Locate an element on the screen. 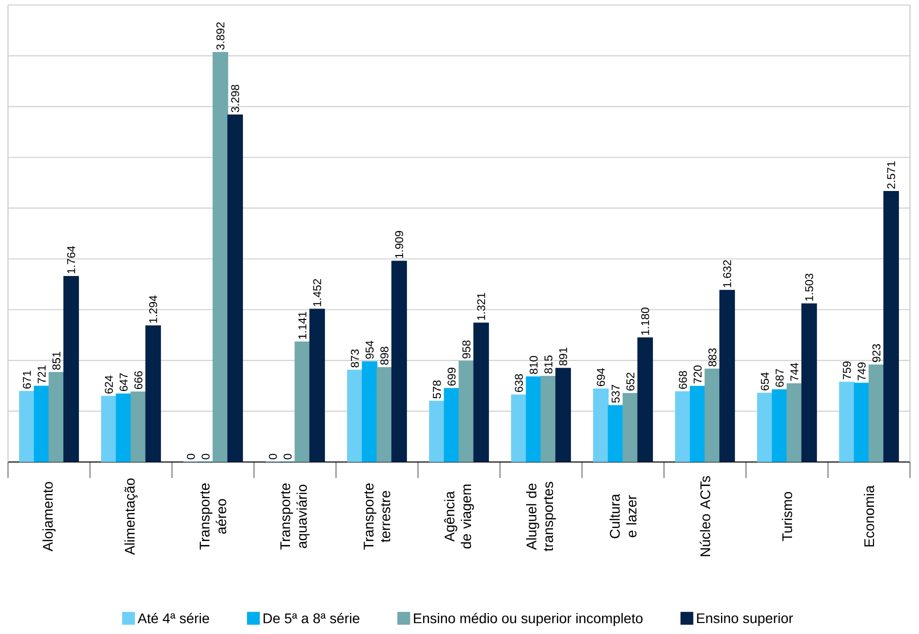 This screenshot has width=919, height=634. x-tick-label: Alimentação is located at coordinates (131, 516).